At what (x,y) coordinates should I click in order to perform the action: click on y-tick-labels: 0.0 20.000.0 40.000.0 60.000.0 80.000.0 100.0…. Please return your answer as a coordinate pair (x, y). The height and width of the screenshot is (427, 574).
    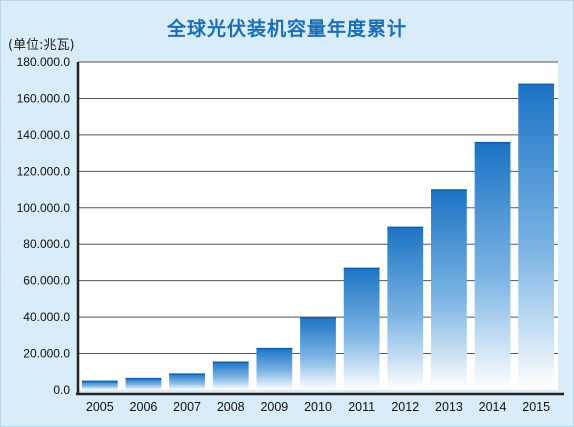
    Looking at the image, I should click on (44, 226).